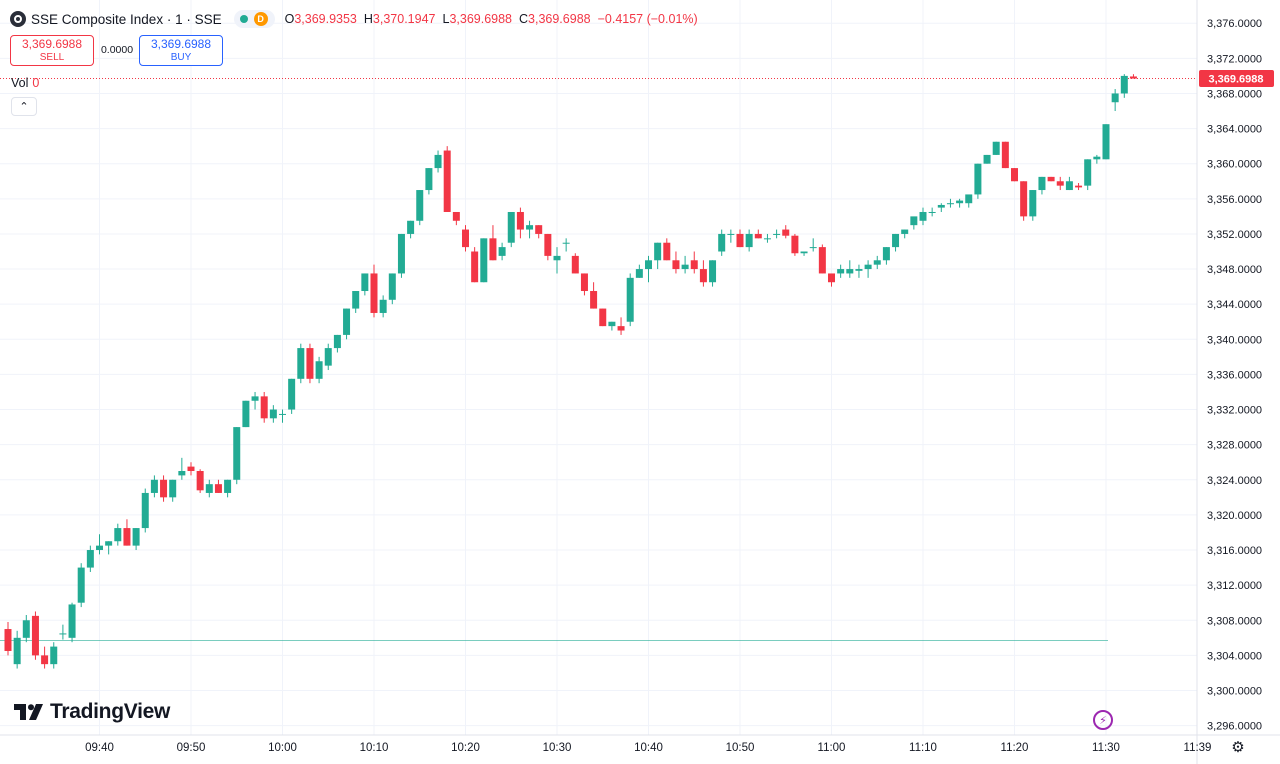  What do you see at coordinates (559, 19) in the screenshot?
I see `ohlc-close: 3,369.6988` at bounding box center [559, 19].